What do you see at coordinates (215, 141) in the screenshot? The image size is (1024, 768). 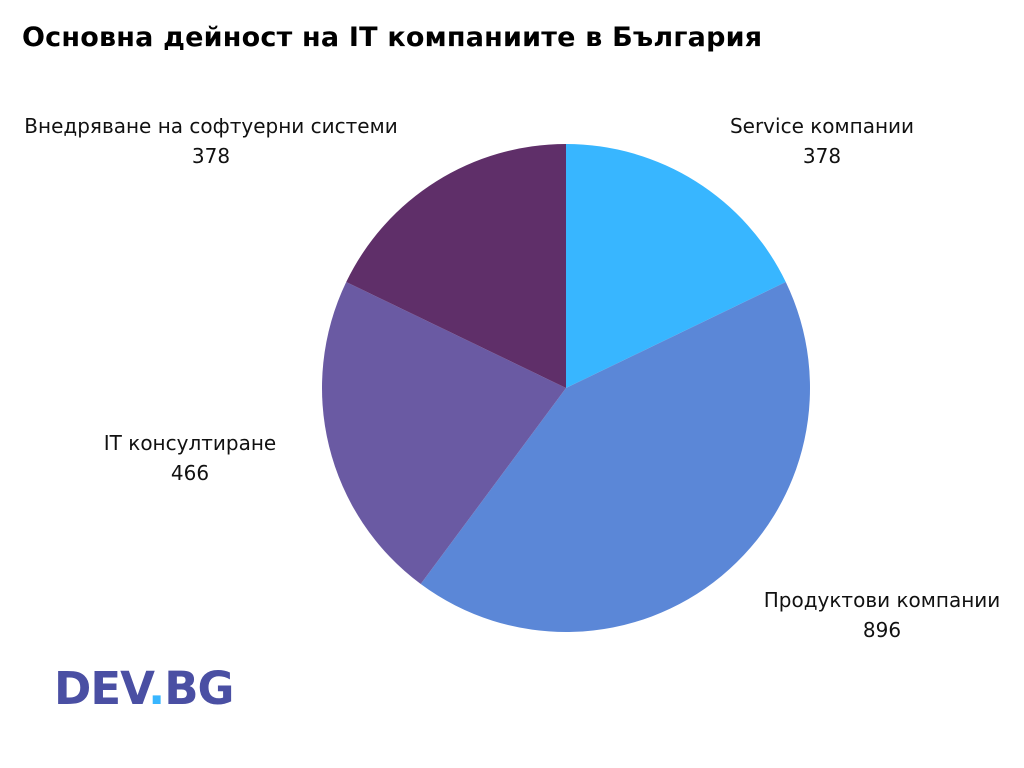 I see `slice-label-implementation: Внедряване на софтуерни системи 378` at bounding box center [215, 141].